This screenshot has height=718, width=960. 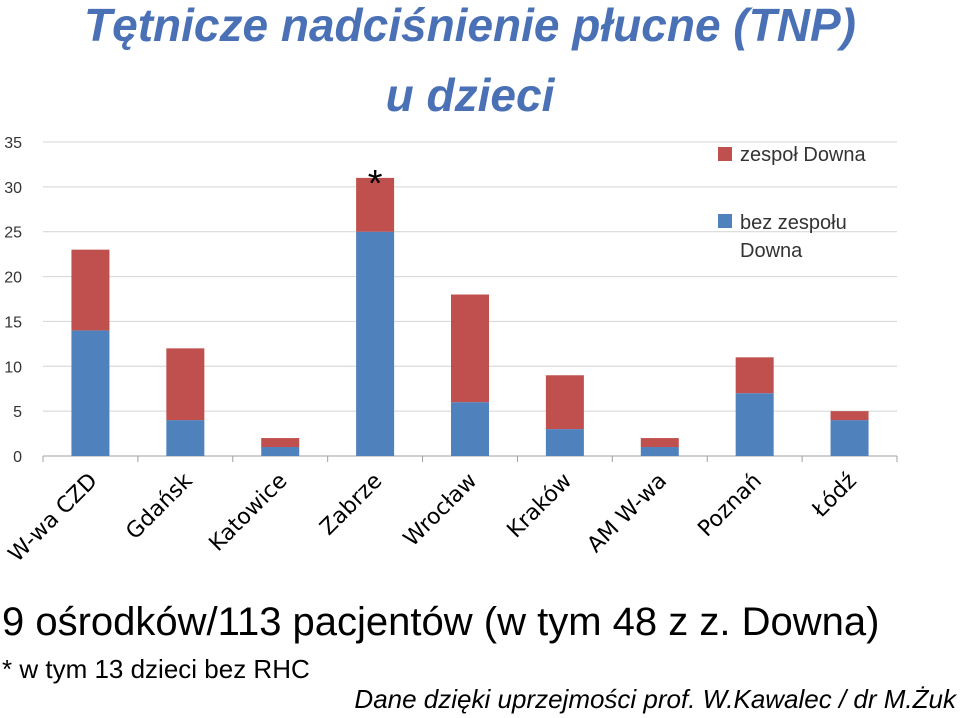 What do you see at coordinates (249, 513) in the screenshot?
I see `x-tick-label: Katowice` at bounding box center [249, 513].